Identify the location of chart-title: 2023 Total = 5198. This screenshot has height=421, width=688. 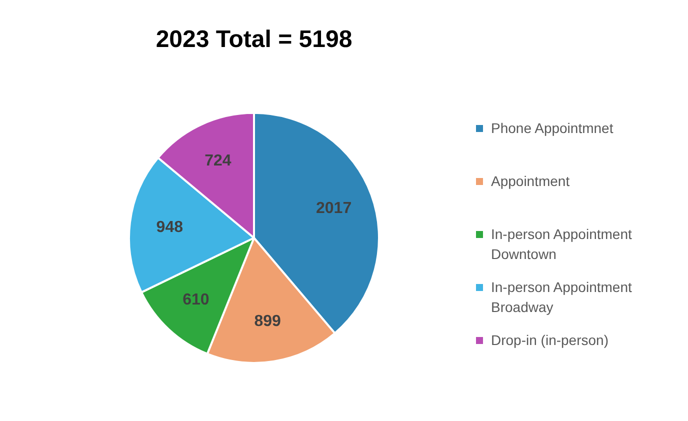
(254, 40).